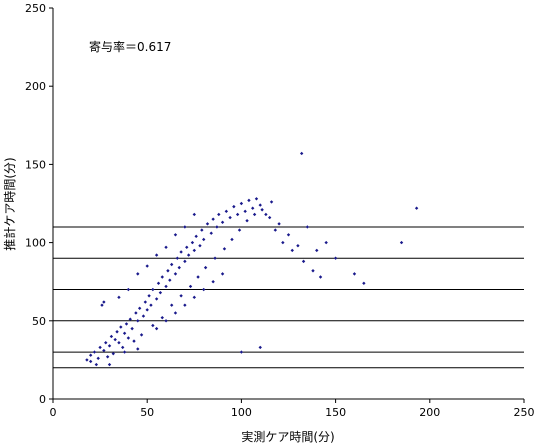 The height and width of the screenshot is (446, 538). What do you see at coordinates (35, 8) in the screenshot?
I see `y-tick-label: 250` at bounding box center [35, 8].